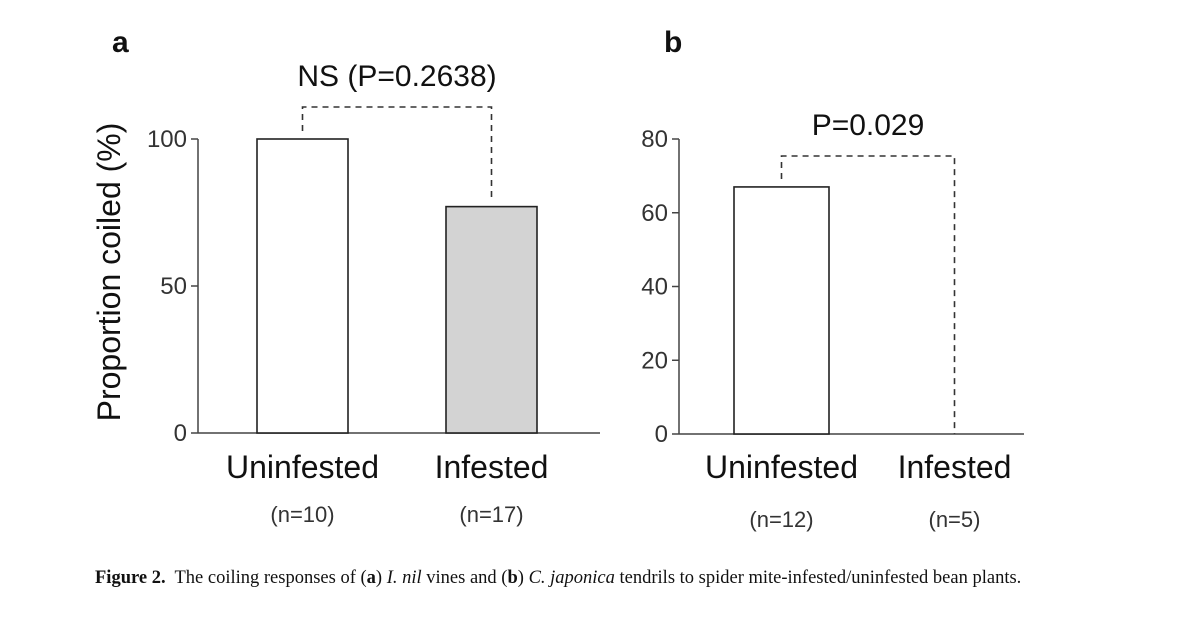 The height and width of the screenshot is (626, 1184). What do you see at coordinates (955, 519) in the screenshot?
I see `x-sample-size-label: (n=5)` at bounding box center [955, 519].